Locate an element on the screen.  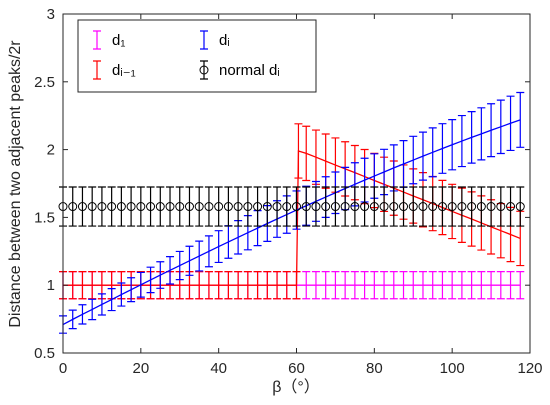
y-tick-label: 3 is located at coordinates (51, 14).